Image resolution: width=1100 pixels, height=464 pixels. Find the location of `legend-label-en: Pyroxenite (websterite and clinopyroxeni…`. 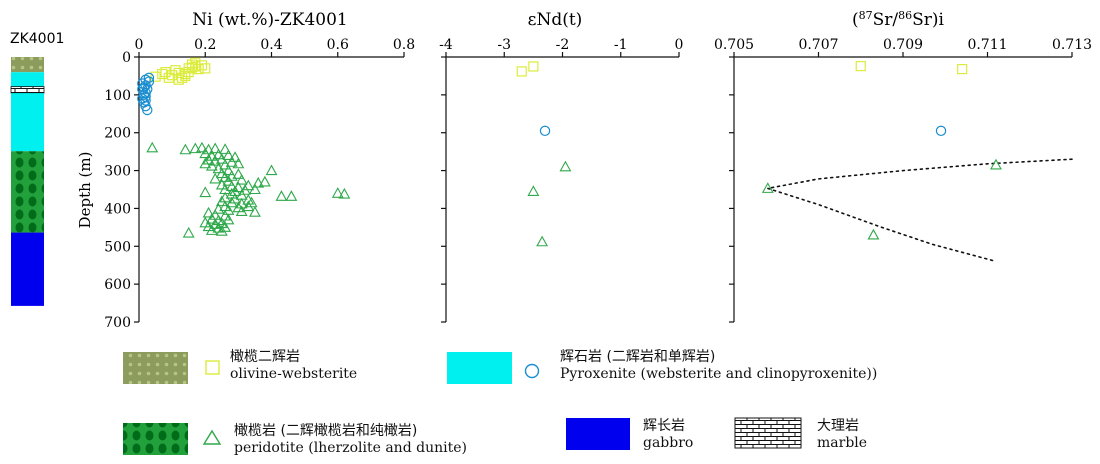

legend-label-en: Pyroxenite (websterite and clinopyroxeni… is located at coordinates (719, 374).